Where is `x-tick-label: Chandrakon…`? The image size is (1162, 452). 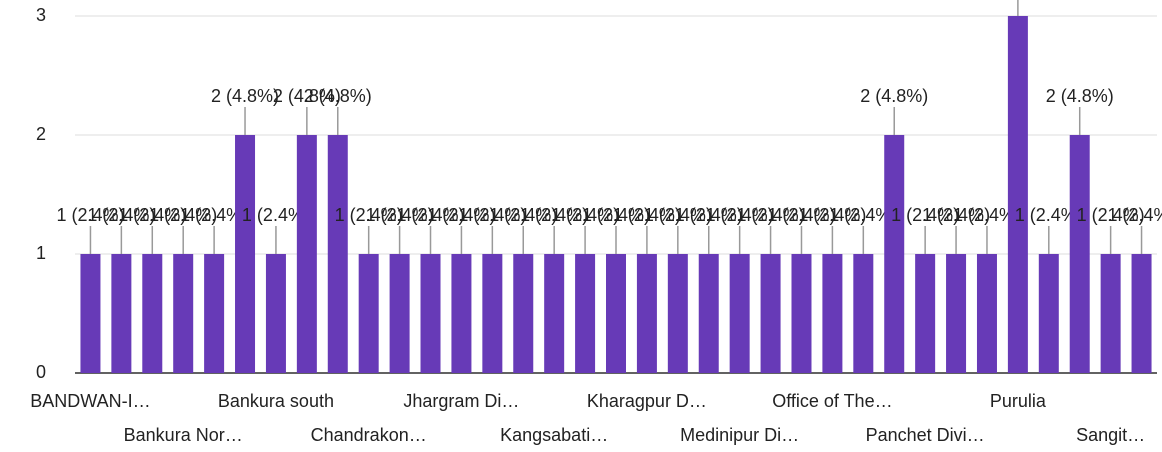
x-tick-label: Chandrakon… is located at coordinates (369, 435).